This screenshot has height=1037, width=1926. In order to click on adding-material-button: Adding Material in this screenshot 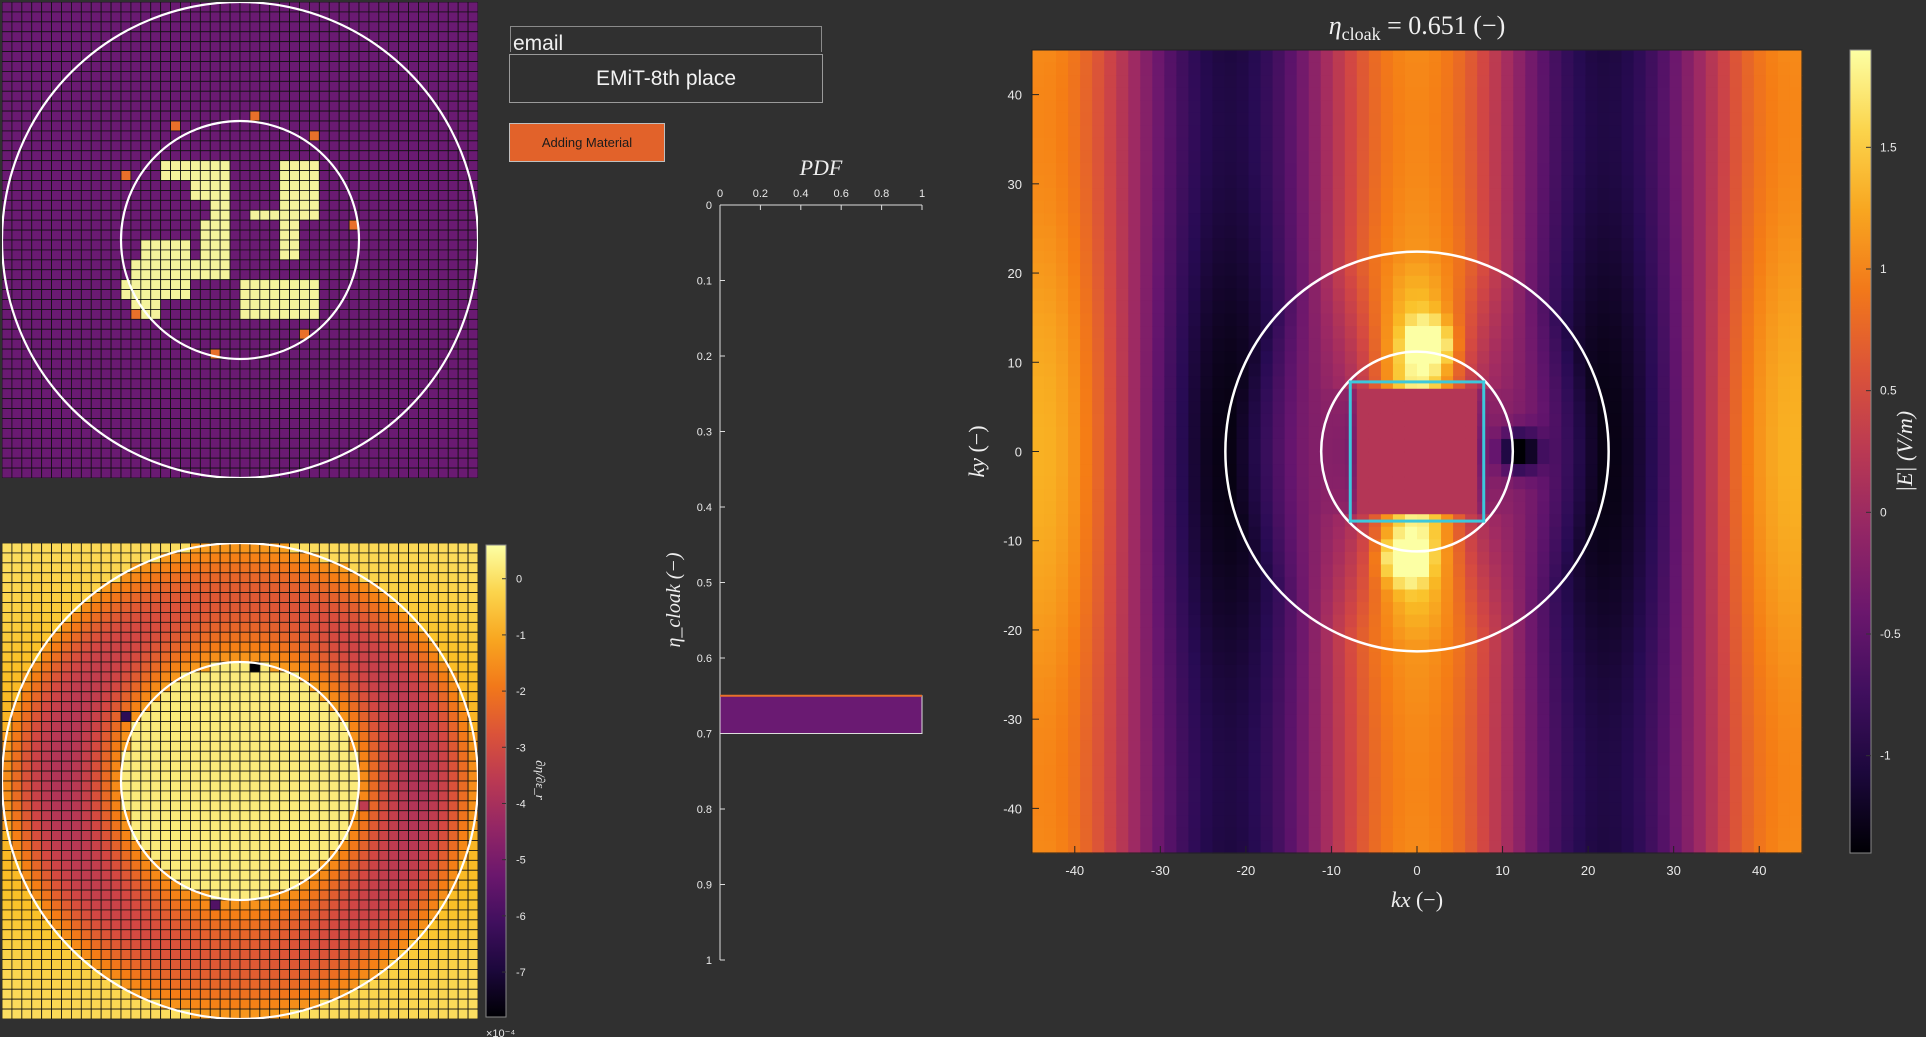, I will do `click(587, 142)`.